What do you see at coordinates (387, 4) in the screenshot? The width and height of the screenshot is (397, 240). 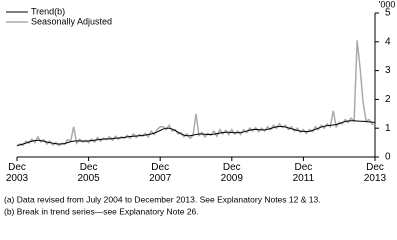 I see `unit-label: '000` at bounding box center [387, 4].